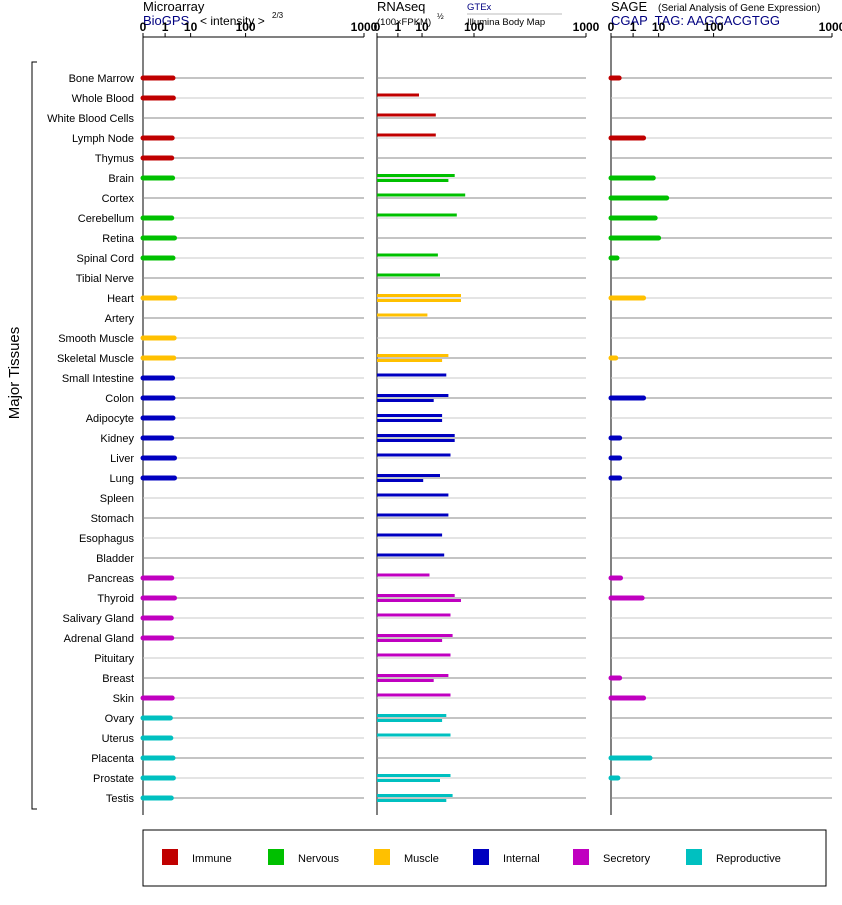 The image size is (842, 905). I want to click on sage-tag: CGAP TAG: AAGCACGTGG, so click(695, 20).